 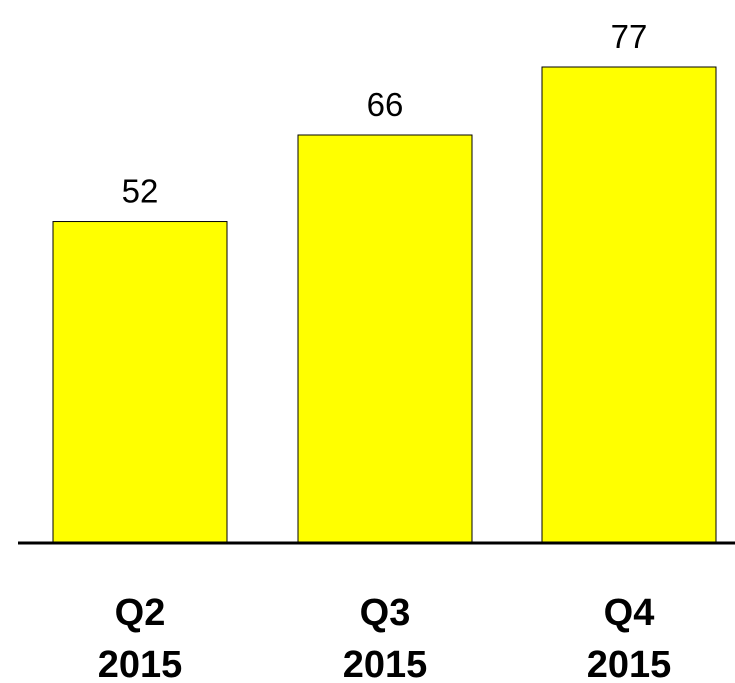 What do you see at coordinates (140, 613) in the screenshot?
I see `category-label: Q2` at bounding box center [140, 613].